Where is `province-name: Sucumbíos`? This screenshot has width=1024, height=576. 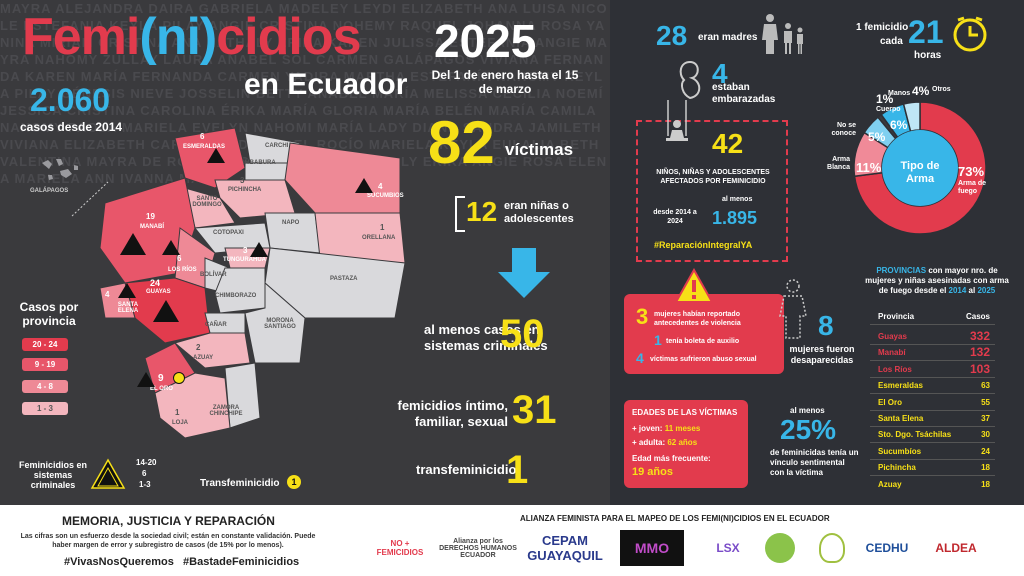
province-name: Sucumbíos is located at coordinates (900, 451).